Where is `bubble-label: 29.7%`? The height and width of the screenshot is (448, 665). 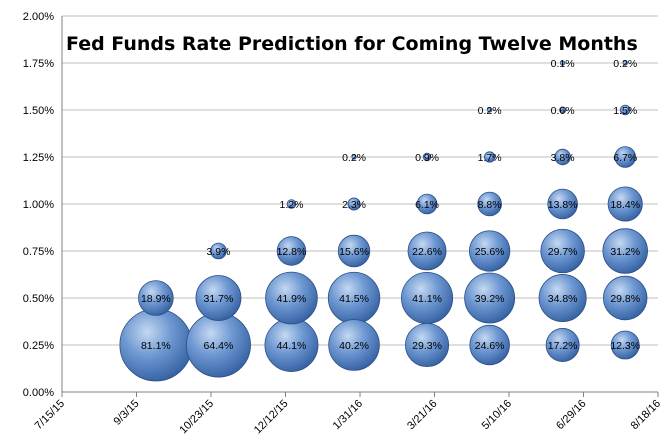
bubble-label: 29.7% is located at coordinates (563, 252).